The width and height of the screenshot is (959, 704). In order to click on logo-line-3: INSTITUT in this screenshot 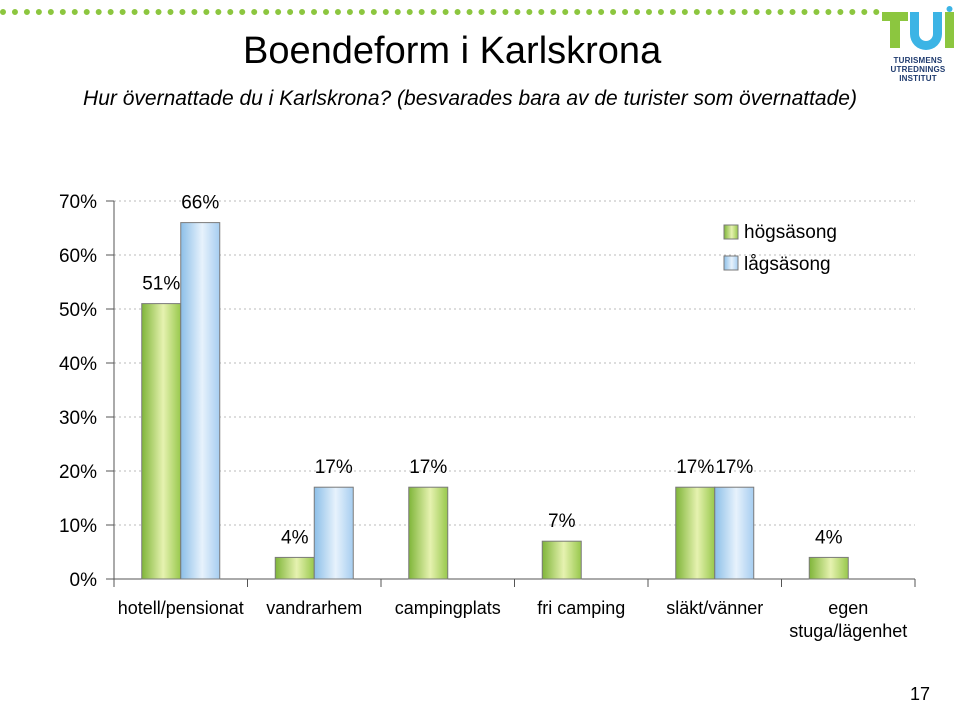, I will do `click(918, 78)`.